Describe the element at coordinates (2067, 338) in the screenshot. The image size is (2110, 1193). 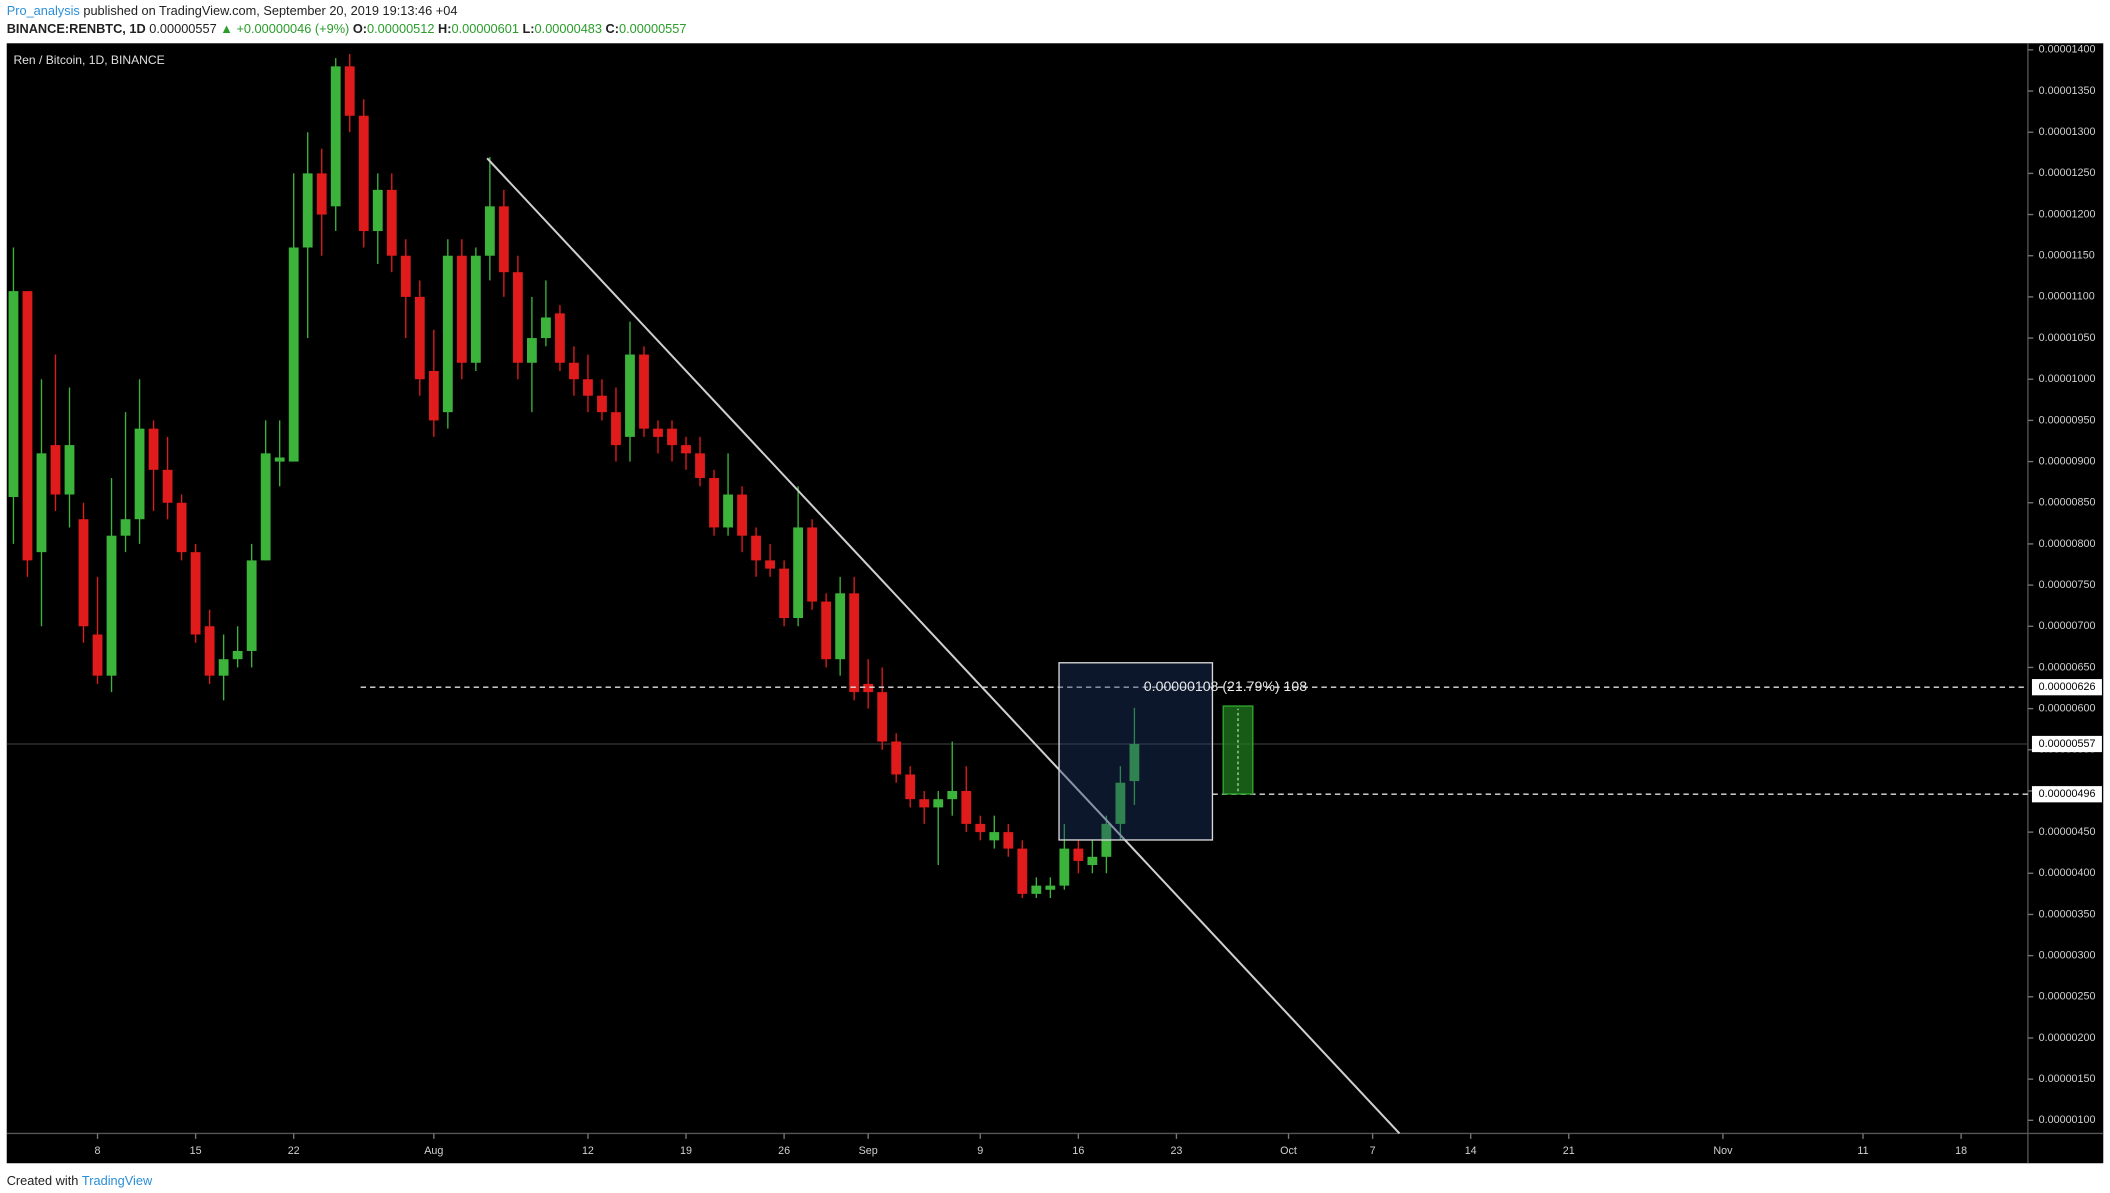
I see `y-tick-label: 0.00001050` at that location.